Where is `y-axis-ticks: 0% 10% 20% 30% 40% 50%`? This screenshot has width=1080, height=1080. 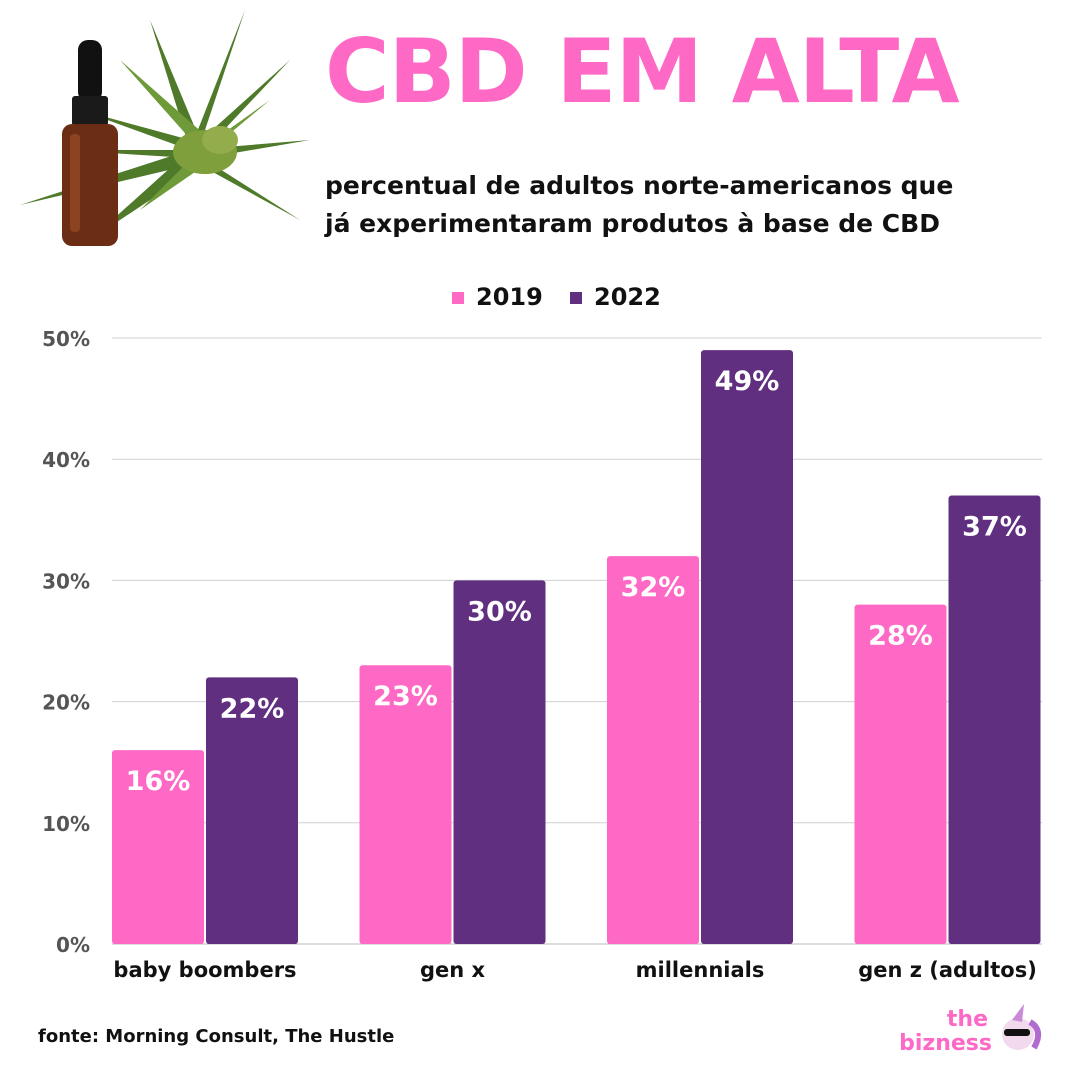
y-axis-ticks: 0% 10% 20% 30% 40% 50% is located at coordinates (66, 642).